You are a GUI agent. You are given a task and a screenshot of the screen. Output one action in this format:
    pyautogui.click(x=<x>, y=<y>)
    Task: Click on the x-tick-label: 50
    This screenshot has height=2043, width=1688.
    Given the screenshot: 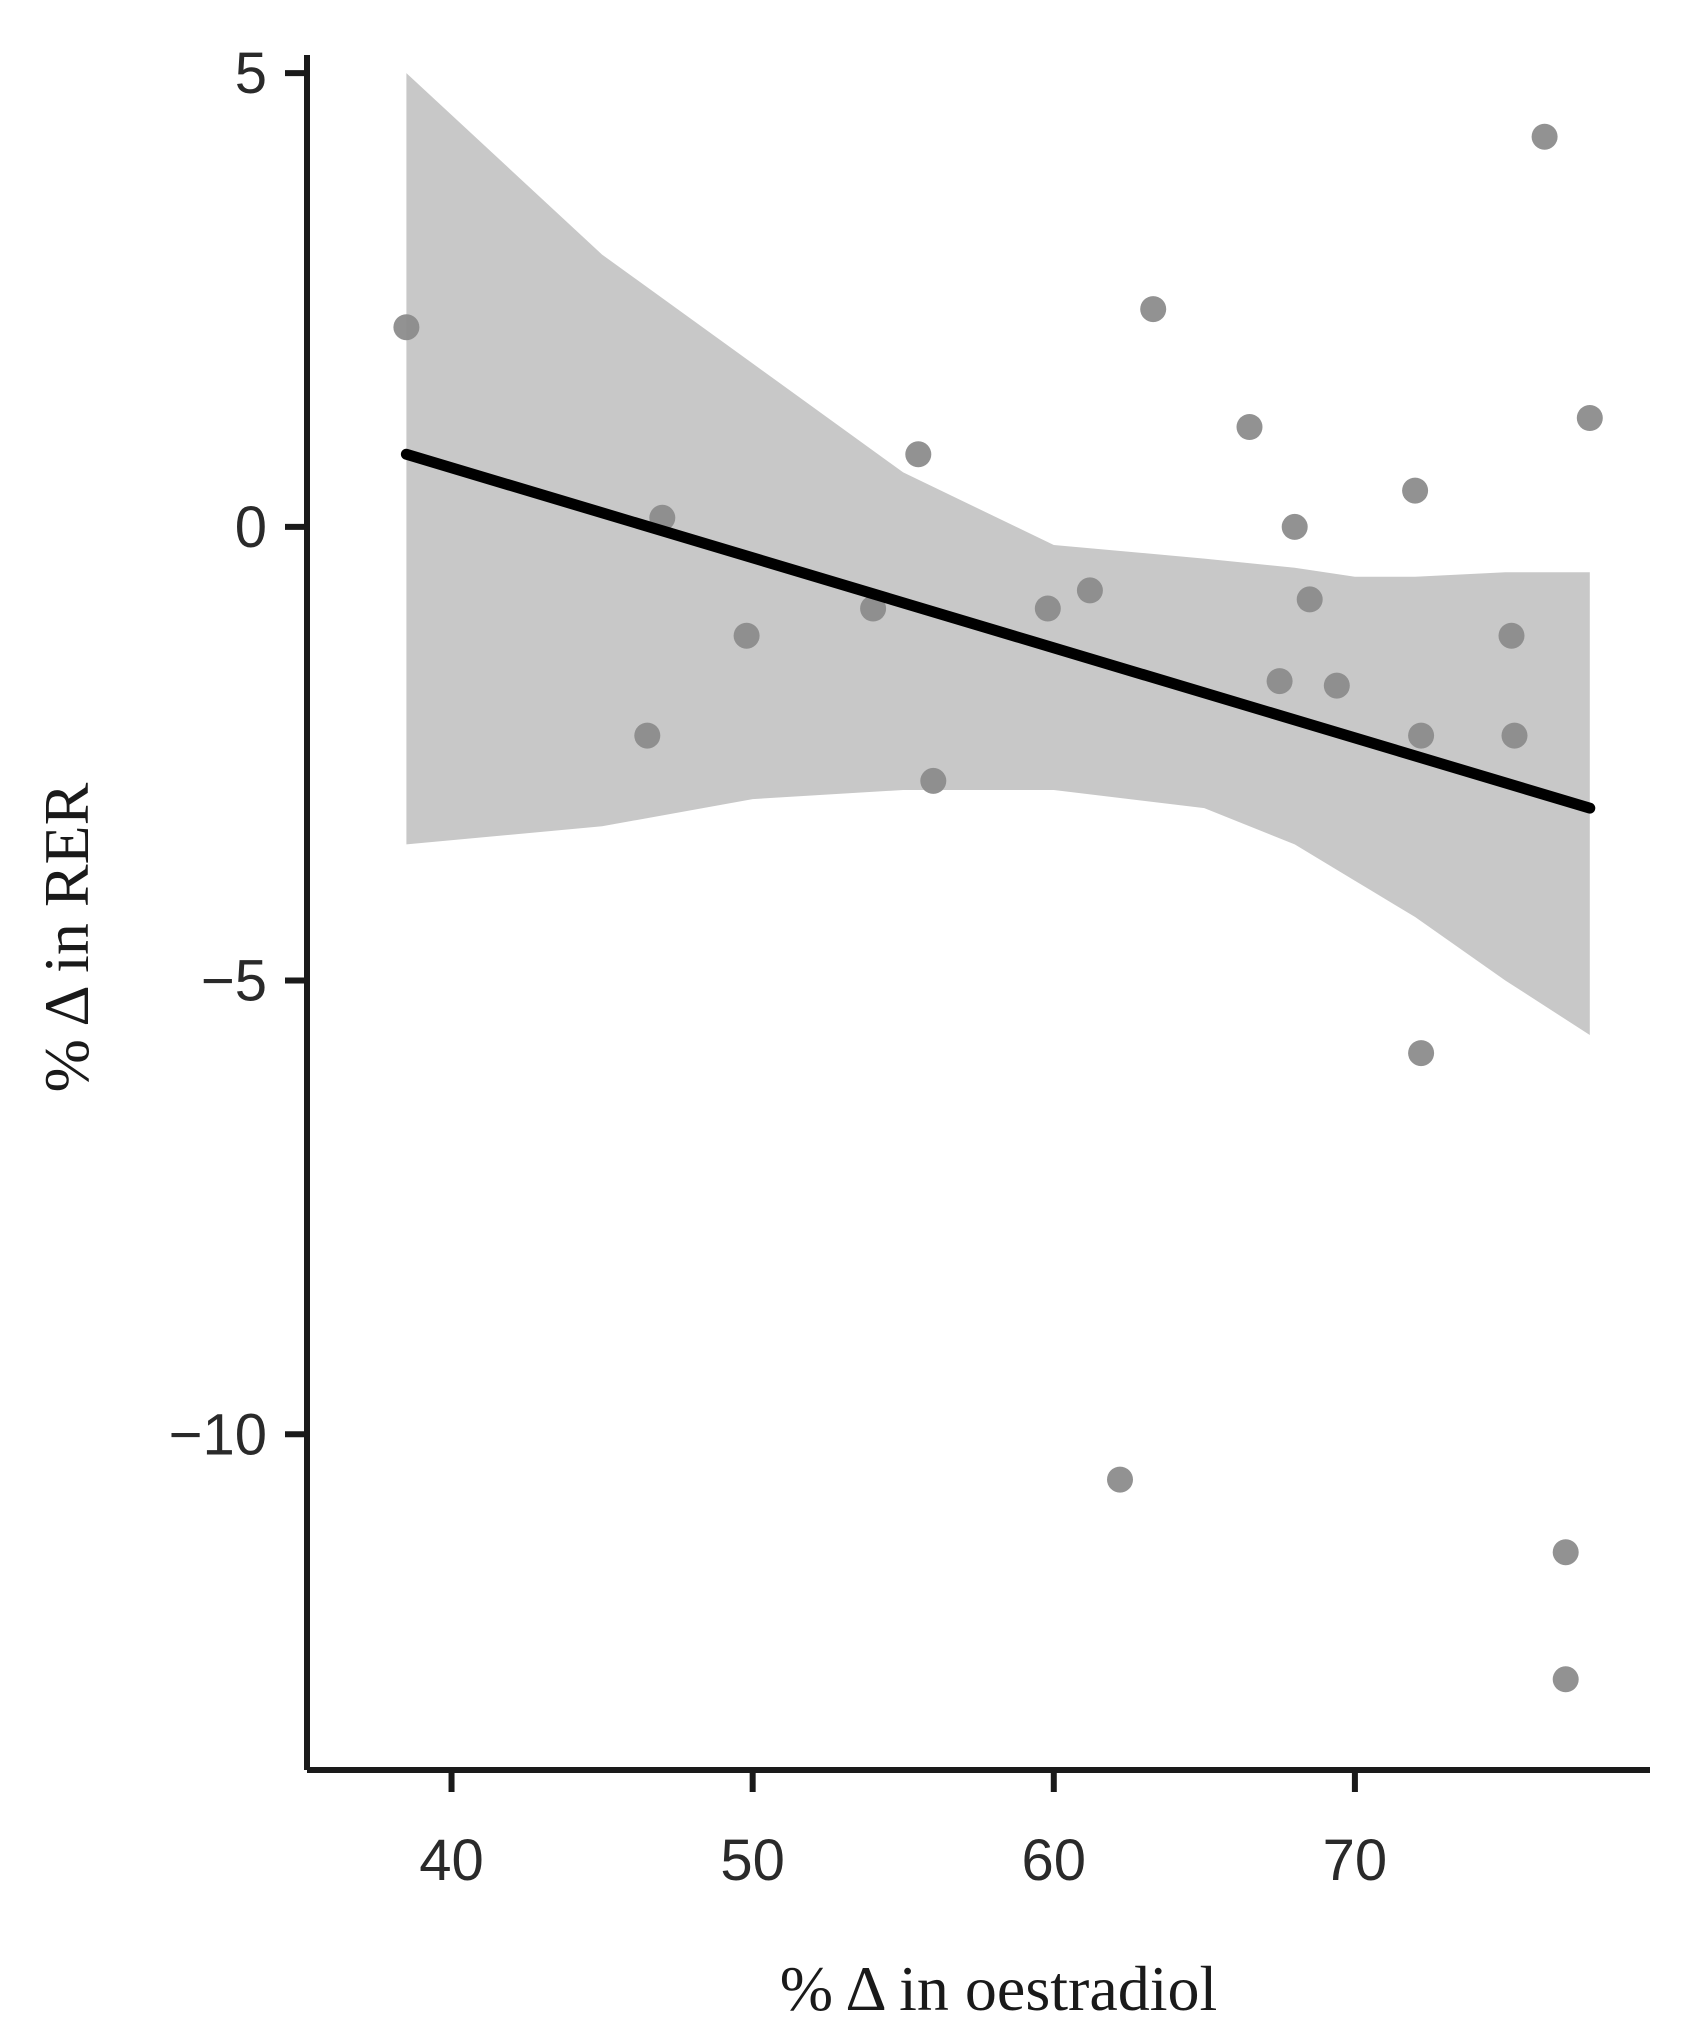 What is the action you would take?
    pyautogui.click(x=752, y=1860)
    